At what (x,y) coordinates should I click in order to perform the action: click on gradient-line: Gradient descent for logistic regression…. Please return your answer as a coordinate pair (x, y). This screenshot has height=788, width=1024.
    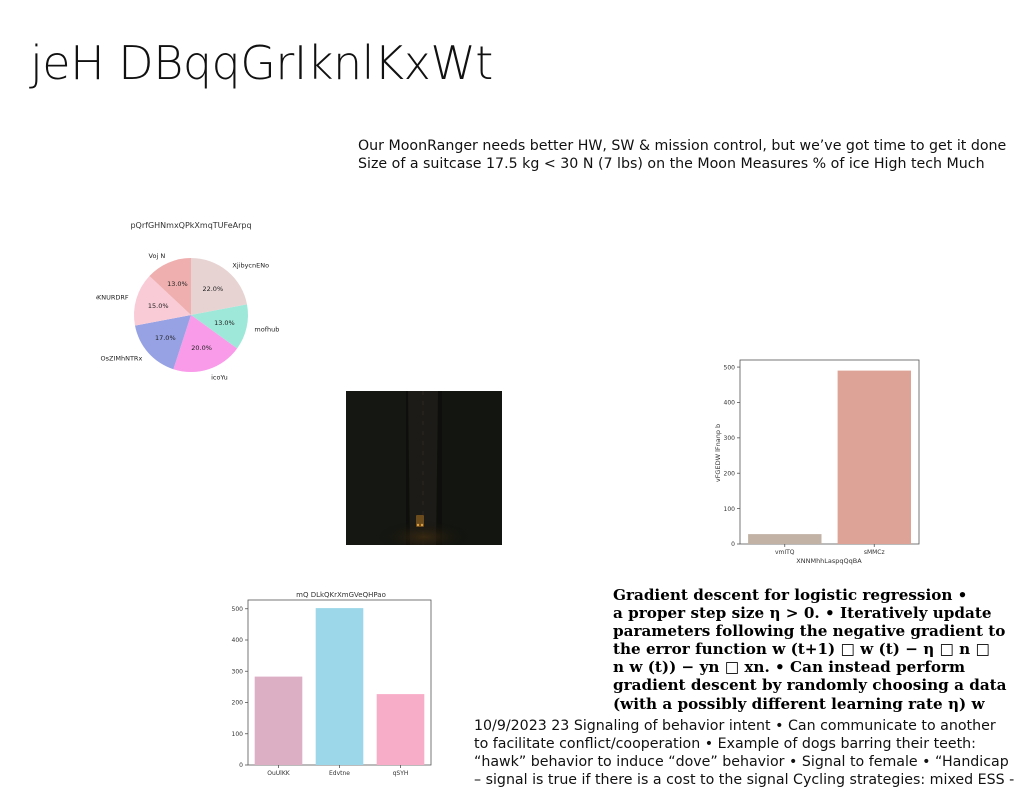
    Looking at the image, I should click on (790, 595).